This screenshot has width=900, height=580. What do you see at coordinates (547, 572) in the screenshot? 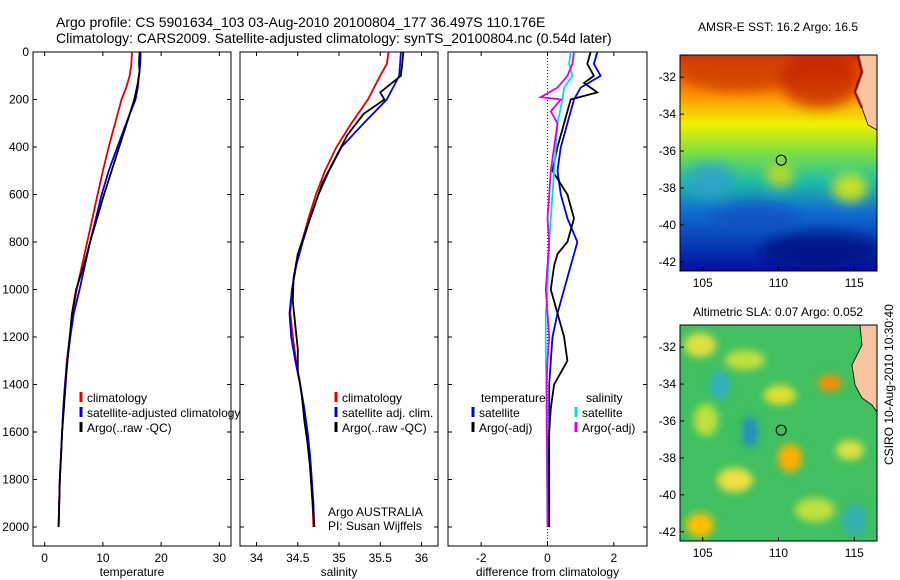
I see `difference-xlabel: difference from climatology` at bounding box center [547, 572].